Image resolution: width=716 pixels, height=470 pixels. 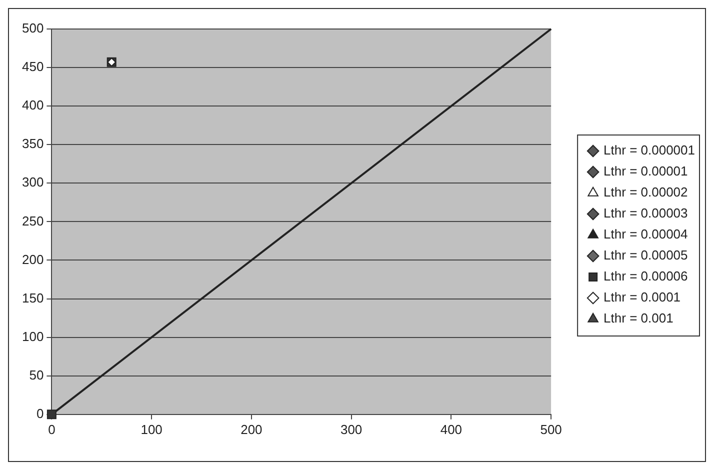 What do you see at coordinates (33, 144) in the screenshot?
I see `y-tick-label: 350` at bounding box center [33, 144].